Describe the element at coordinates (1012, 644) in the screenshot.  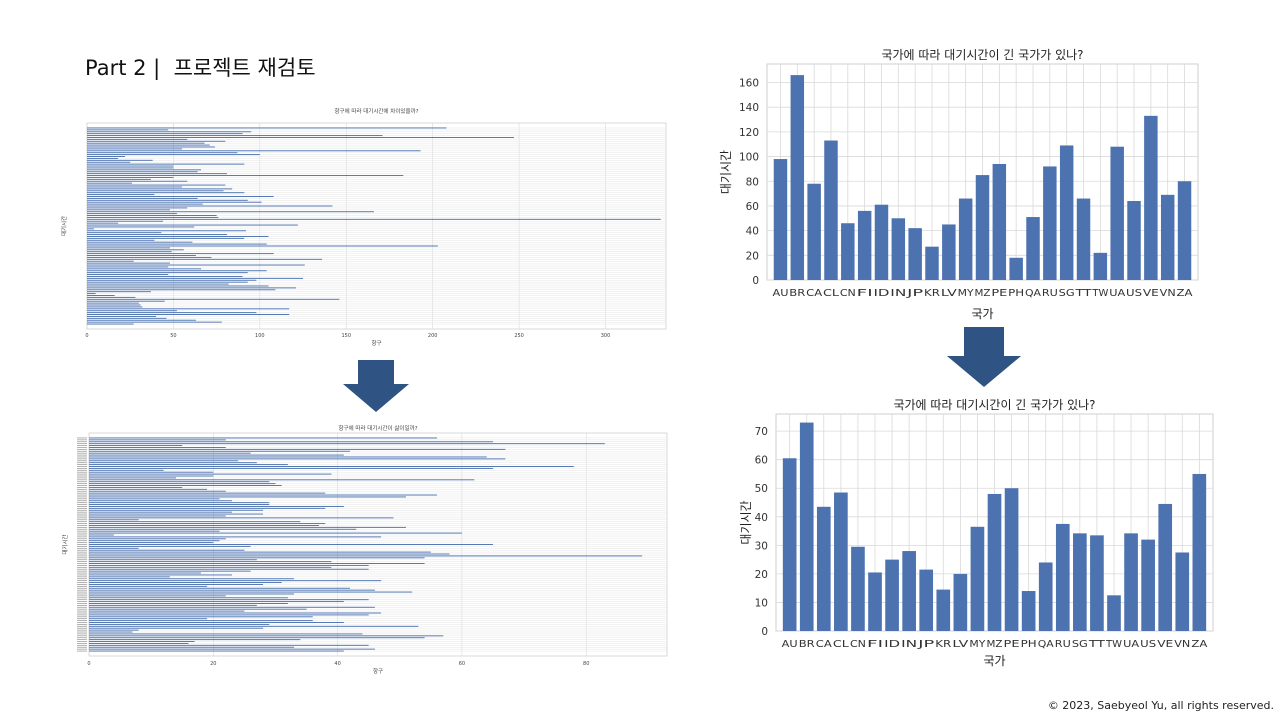
I see `x-tick-label: PE` at that location.